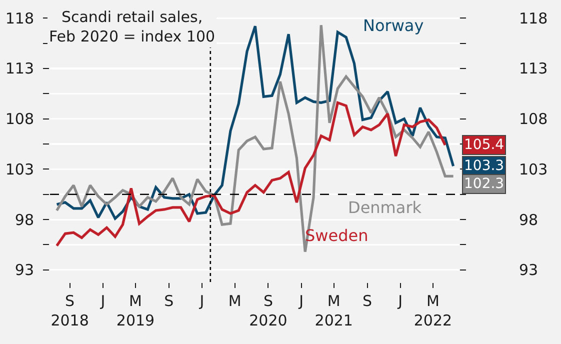 The image size is (561, 344). Describe the element at coordinates (528, 219) in the screenshot. I see `y2-tick-label: 98` at that location.